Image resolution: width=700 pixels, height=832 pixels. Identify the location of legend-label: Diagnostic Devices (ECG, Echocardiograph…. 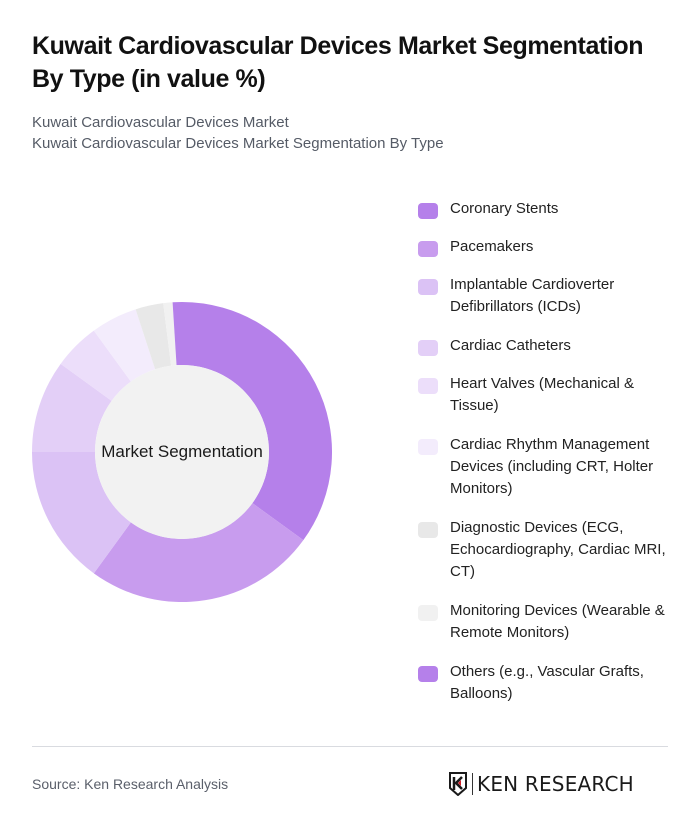
(558, 549).